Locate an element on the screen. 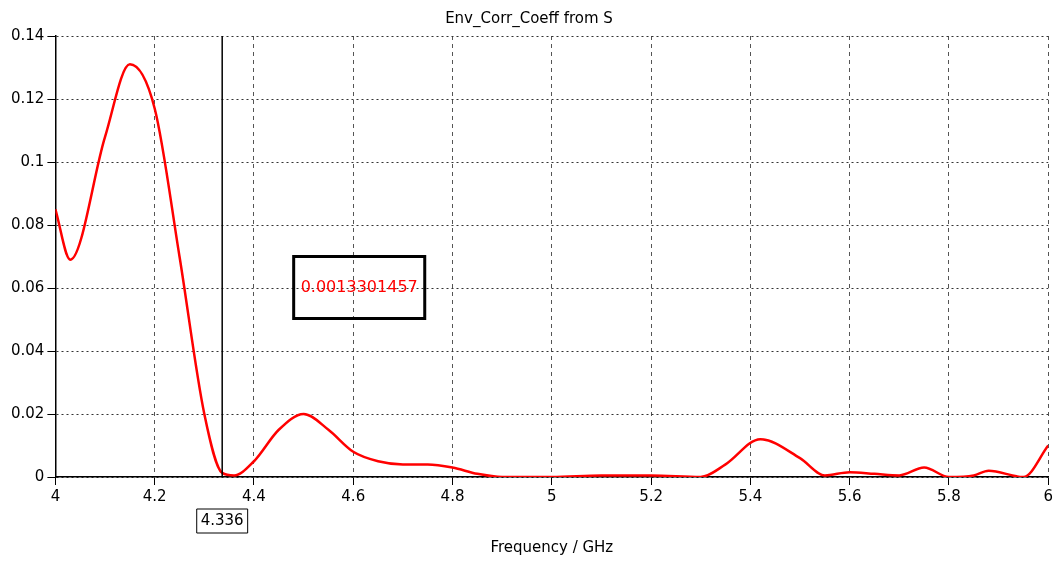 Image resolution: width=1064 pixels, height=569 pixels. chart-title: Env_Corr_Coeff from S is located at coordinates (529, 18).